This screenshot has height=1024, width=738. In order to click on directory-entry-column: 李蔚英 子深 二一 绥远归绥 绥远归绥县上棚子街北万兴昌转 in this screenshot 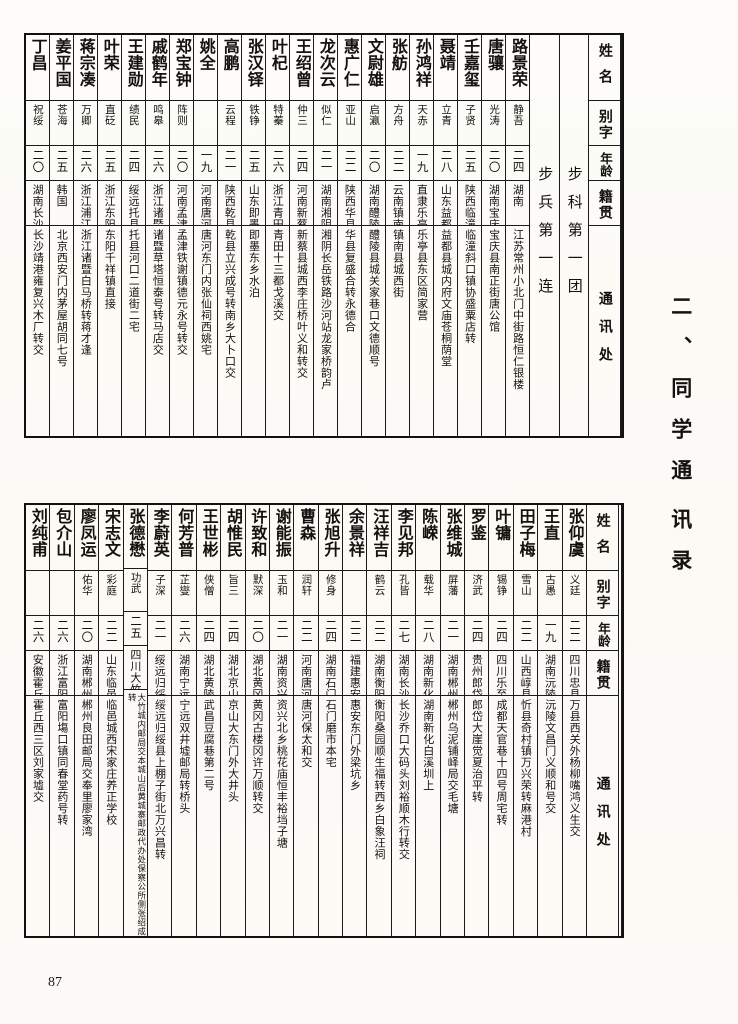, I will do `click(160, 720)`.